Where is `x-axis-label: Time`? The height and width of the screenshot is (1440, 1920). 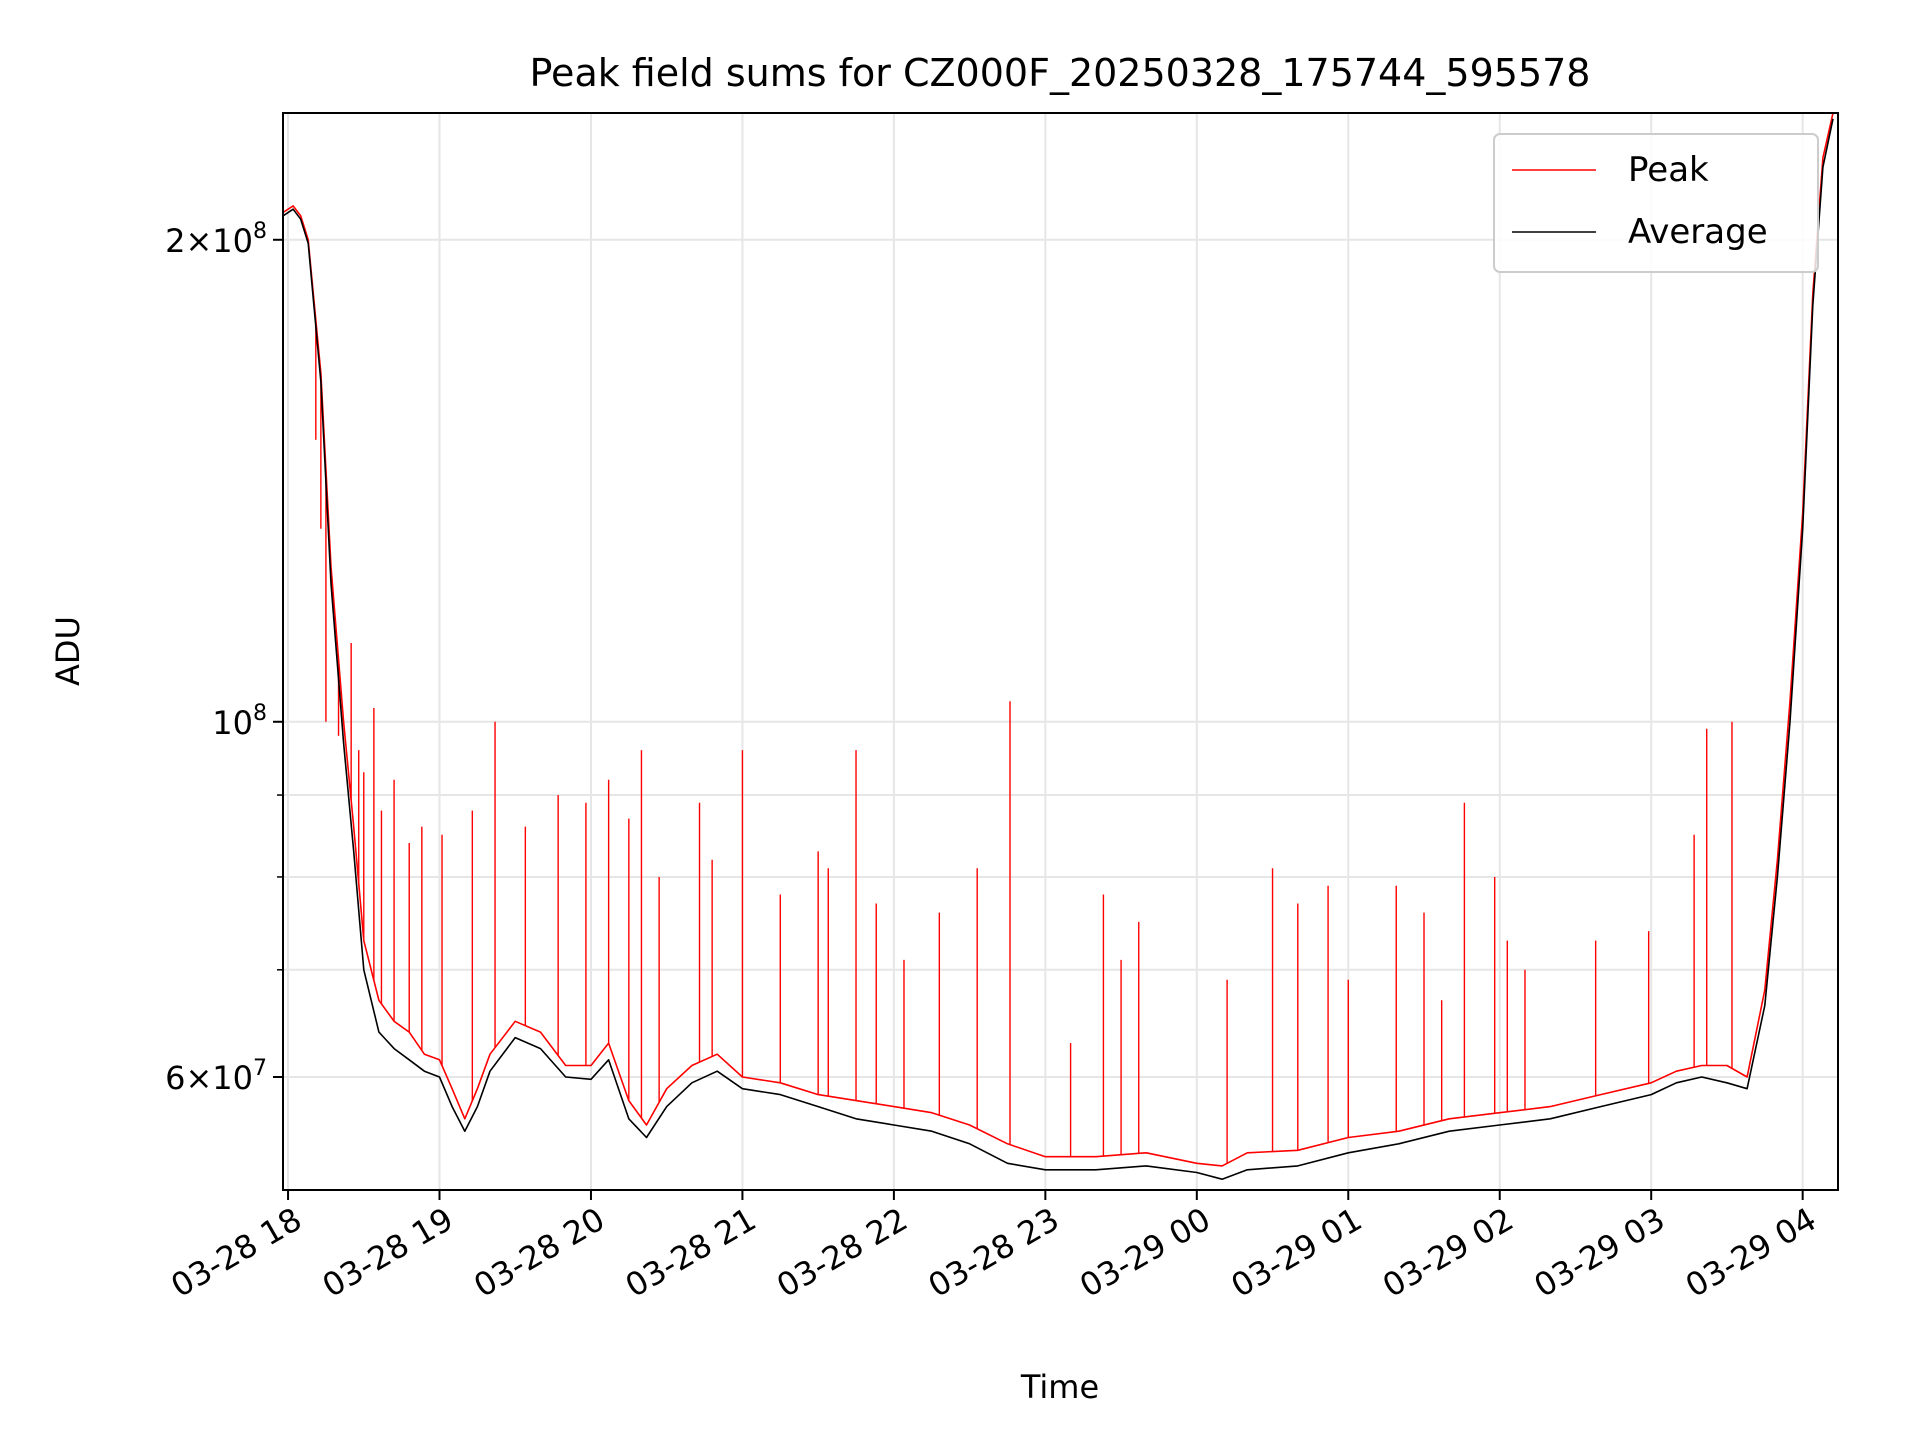 x-axis-label: Time is located at coordinates (1059, 1387).